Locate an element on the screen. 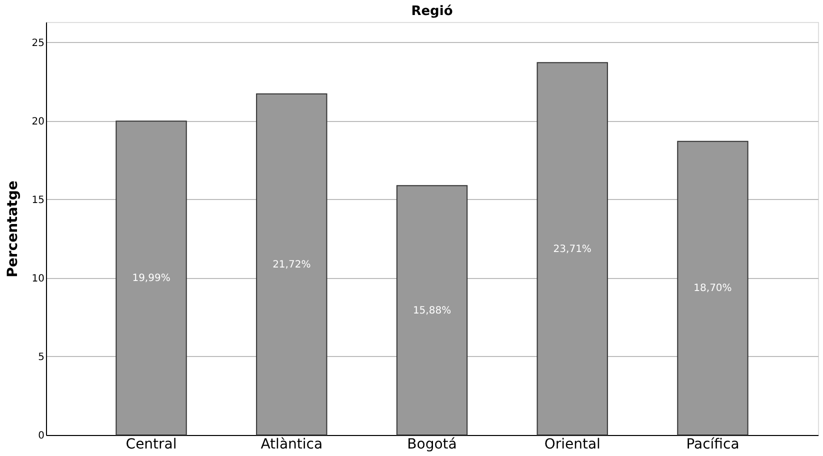 The height and width of the screenshot is (456, 823). y-tick-label: 10 is located at coordinates (38, 278).